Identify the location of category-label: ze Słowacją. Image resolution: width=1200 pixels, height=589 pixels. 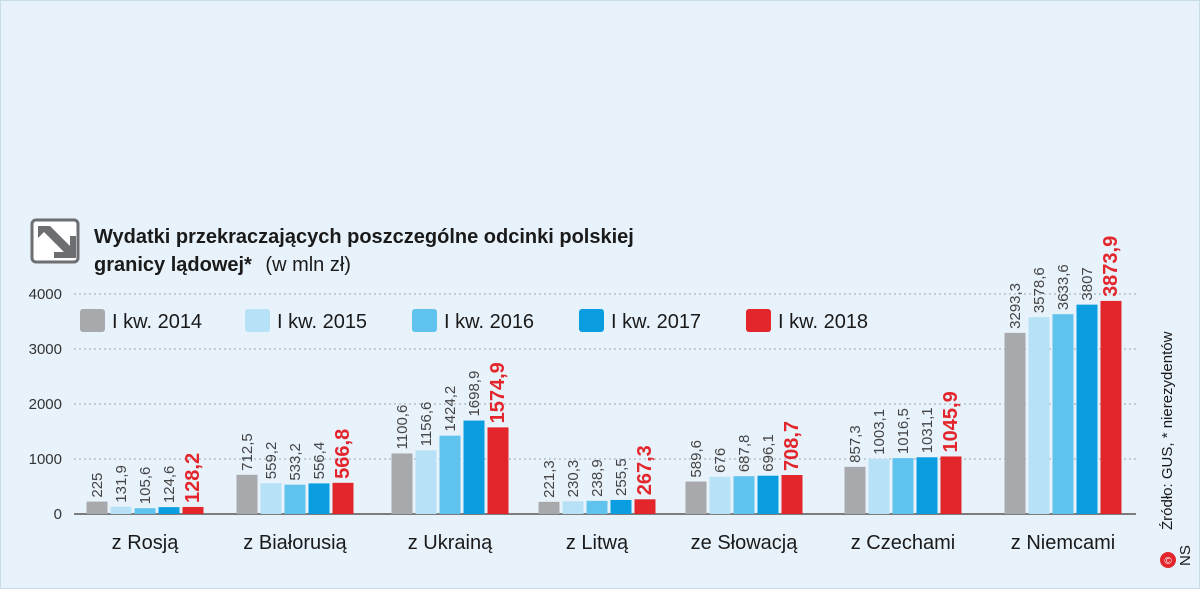
(745, 543).